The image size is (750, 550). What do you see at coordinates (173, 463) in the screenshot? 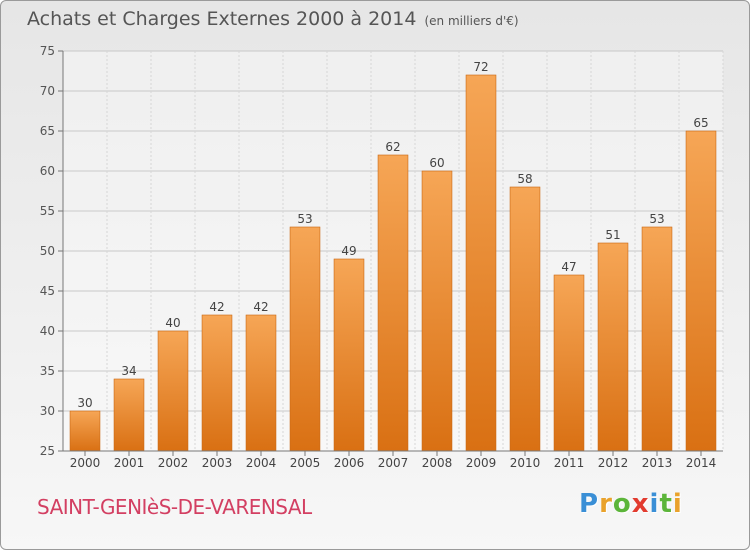
I see `x-tick-label: 2002` at bounding box center [173, 463].